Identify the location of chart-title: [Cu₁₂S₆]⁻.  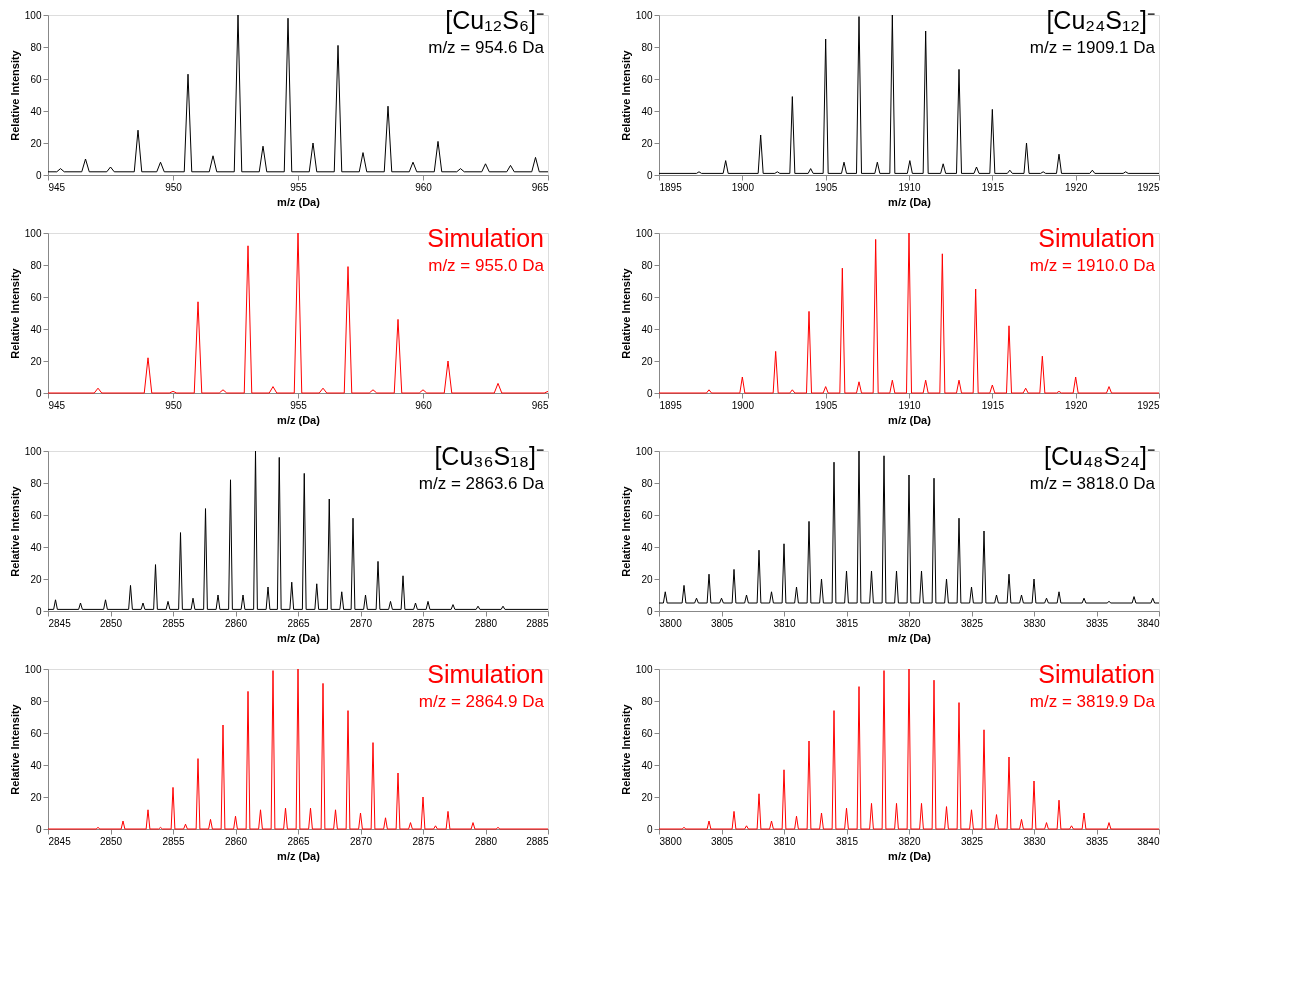
(494, 20).